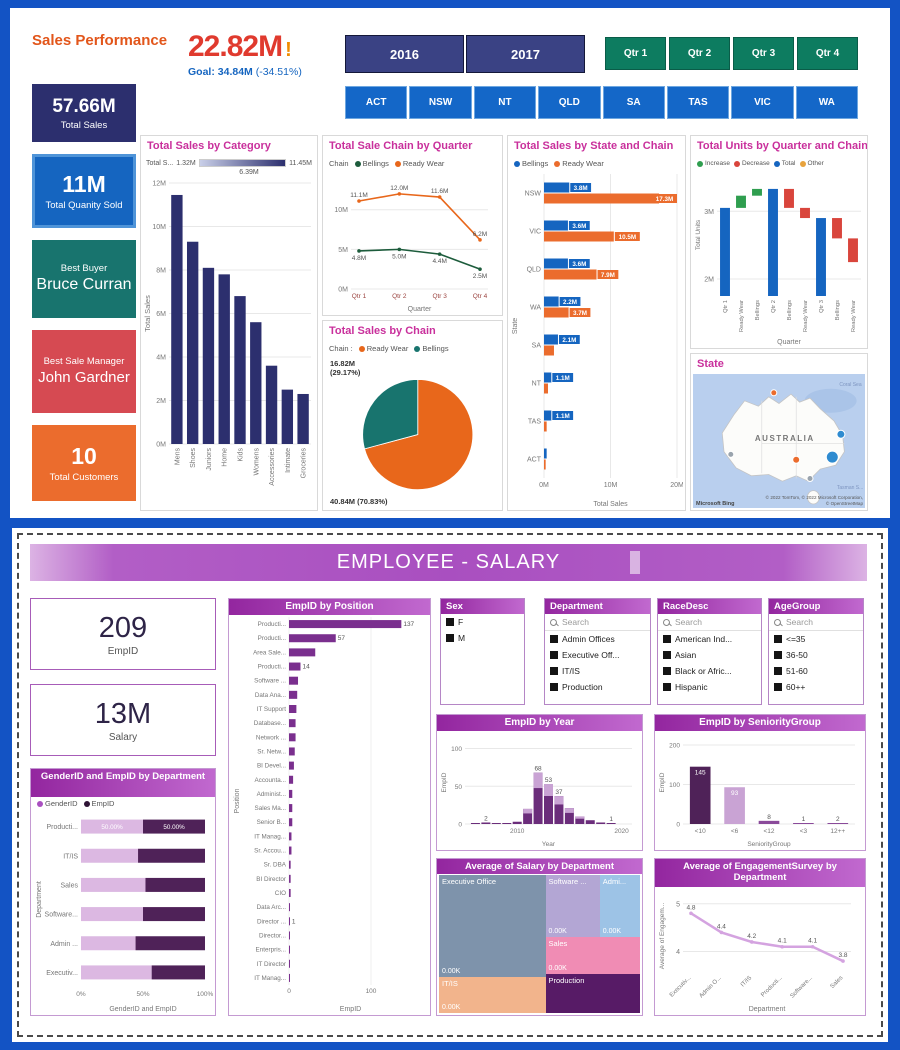 The image size is (900, 1050). What do you see at coordinates (528, 816) in the screenshot?
I see `column-2011` at bounding box center [528, 816].